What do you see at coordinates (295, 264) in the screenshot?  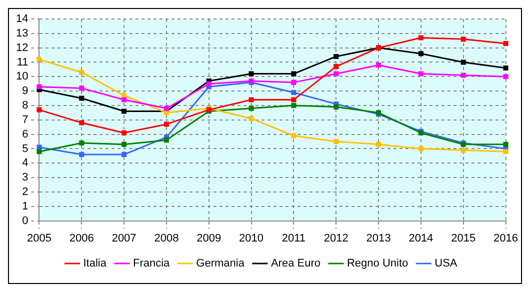 I see `legend-label: Area Euro` at bounding box center [295, 264].